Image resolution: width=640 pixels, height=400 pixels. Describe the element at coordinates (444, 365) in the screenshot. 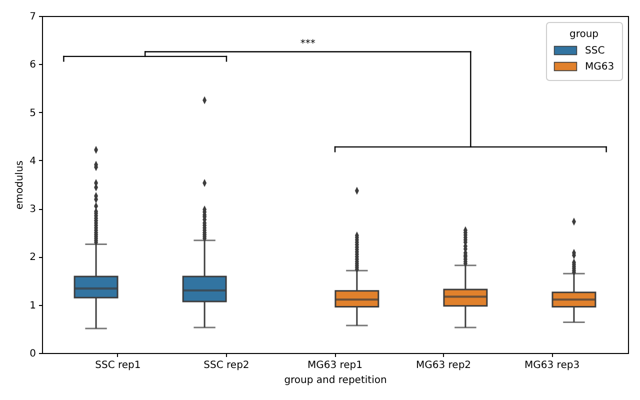

I see `x-tick-label: MG63 rep2` at that location.